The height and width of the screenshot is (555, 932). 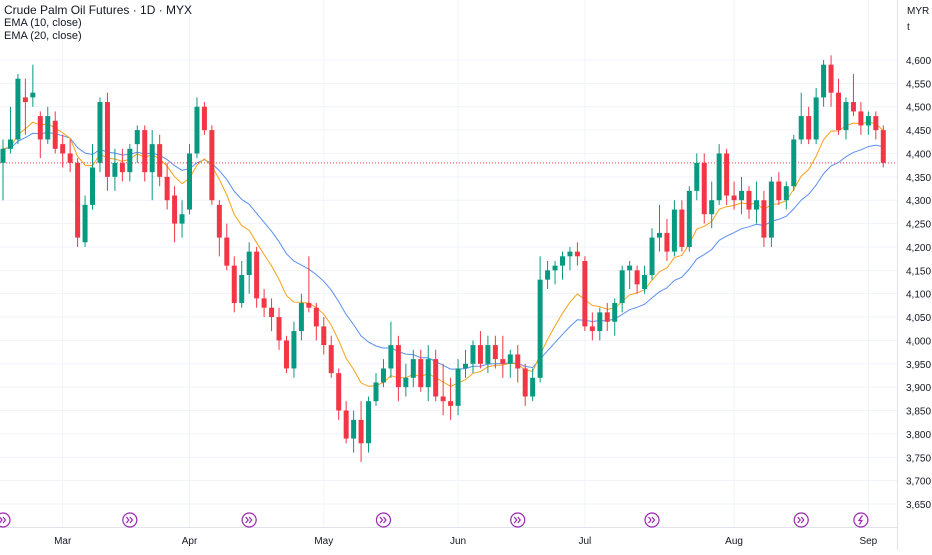 What do you see at coordinates (918, 154) in the screenshot?
I see `price-tick-label: 4,400` at bounding box center [918, 154].